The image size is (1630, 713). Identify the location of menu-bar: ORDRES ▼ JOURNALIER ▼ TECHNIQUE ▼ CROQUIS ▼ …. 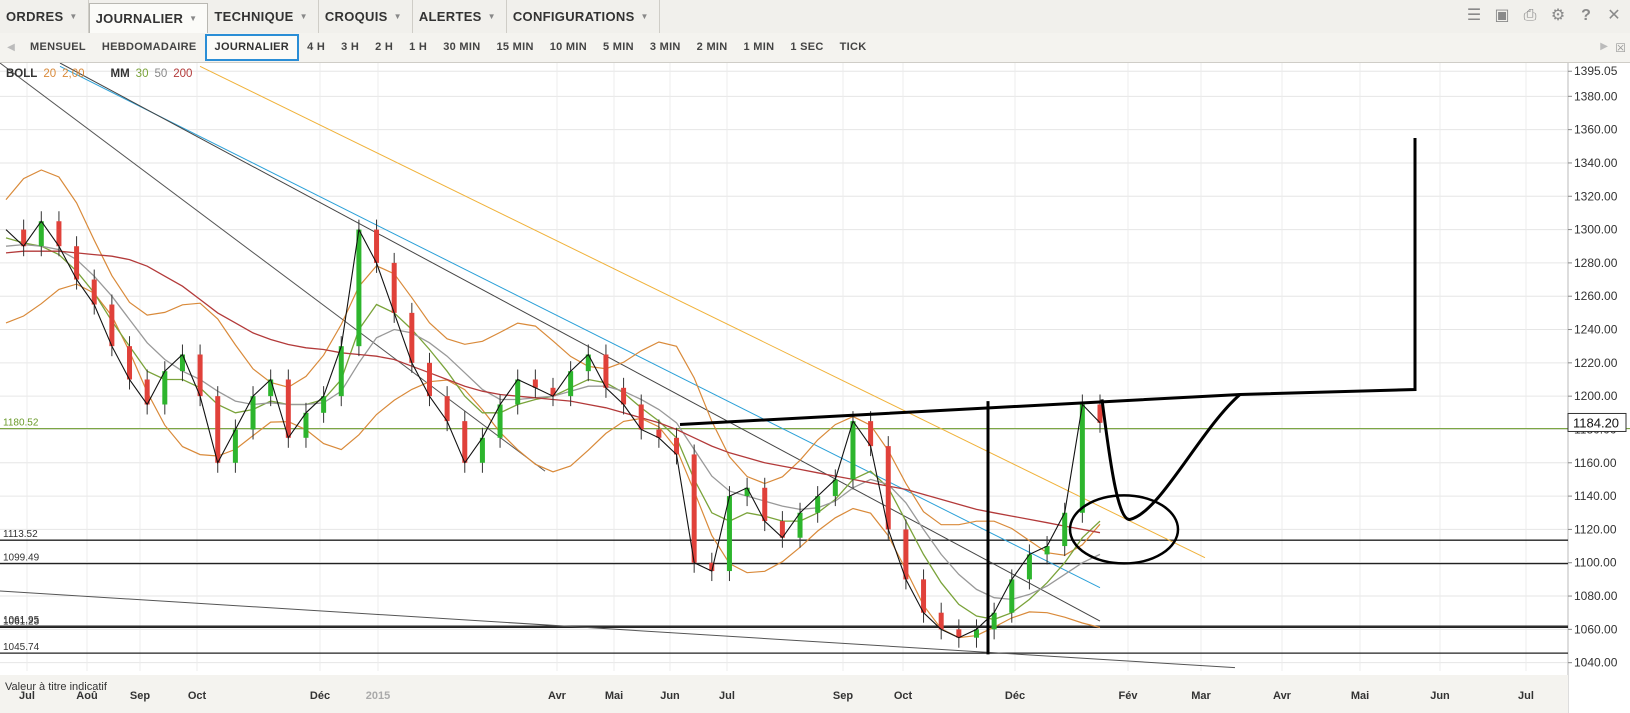
(815, 17).